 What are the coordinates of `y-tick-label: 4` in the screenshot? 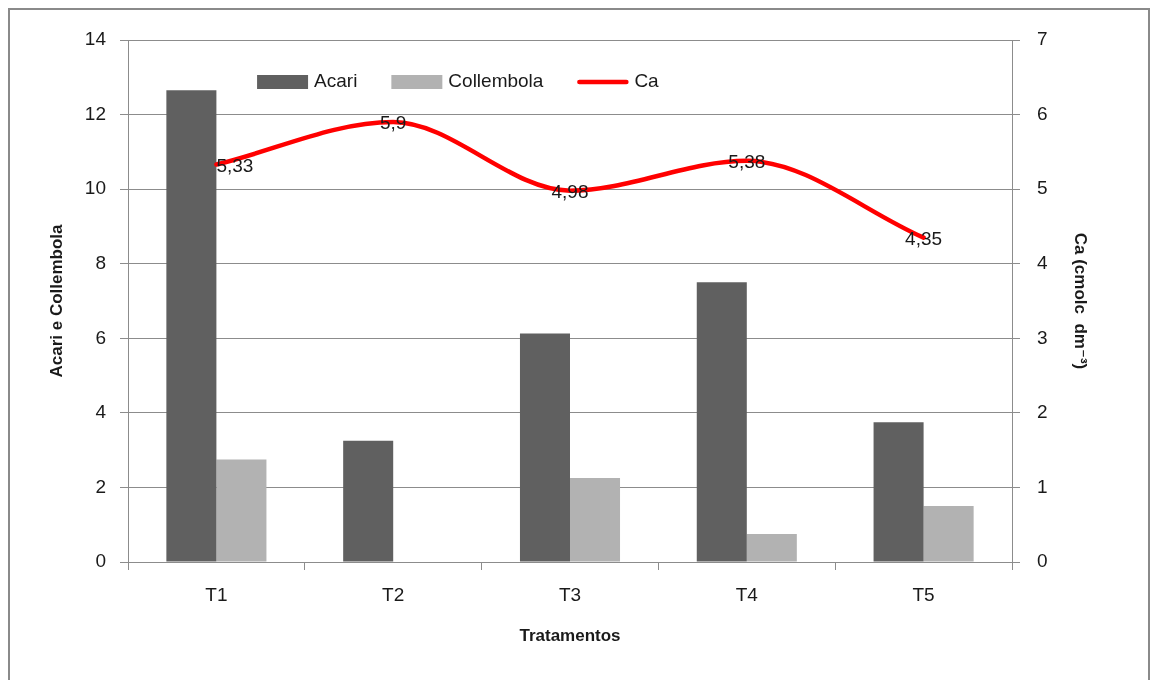 It's located at (101, 412).